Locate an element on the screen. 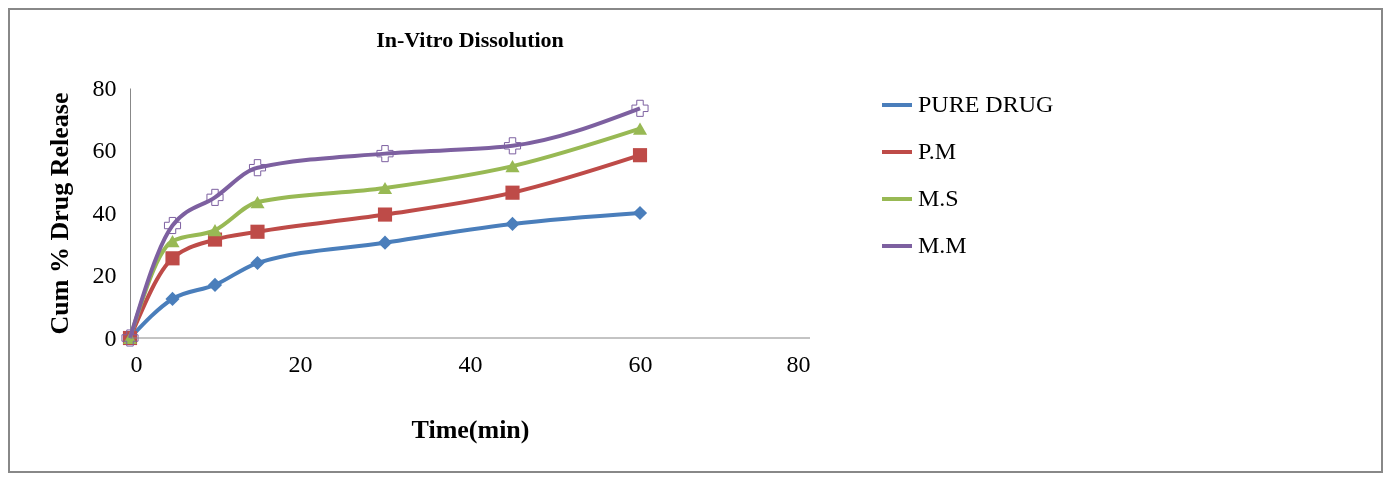  x-tick-label: 60 is located at coordinates (640, 363).